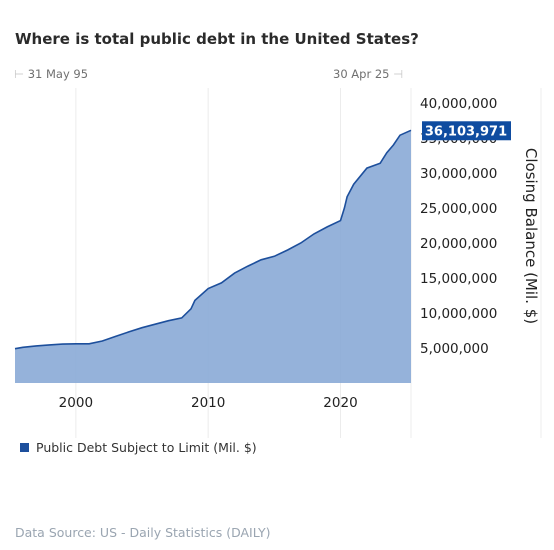  I want to click on legend-label: Public Debt Subject to Limit (Mil. $), so click(146, 447).